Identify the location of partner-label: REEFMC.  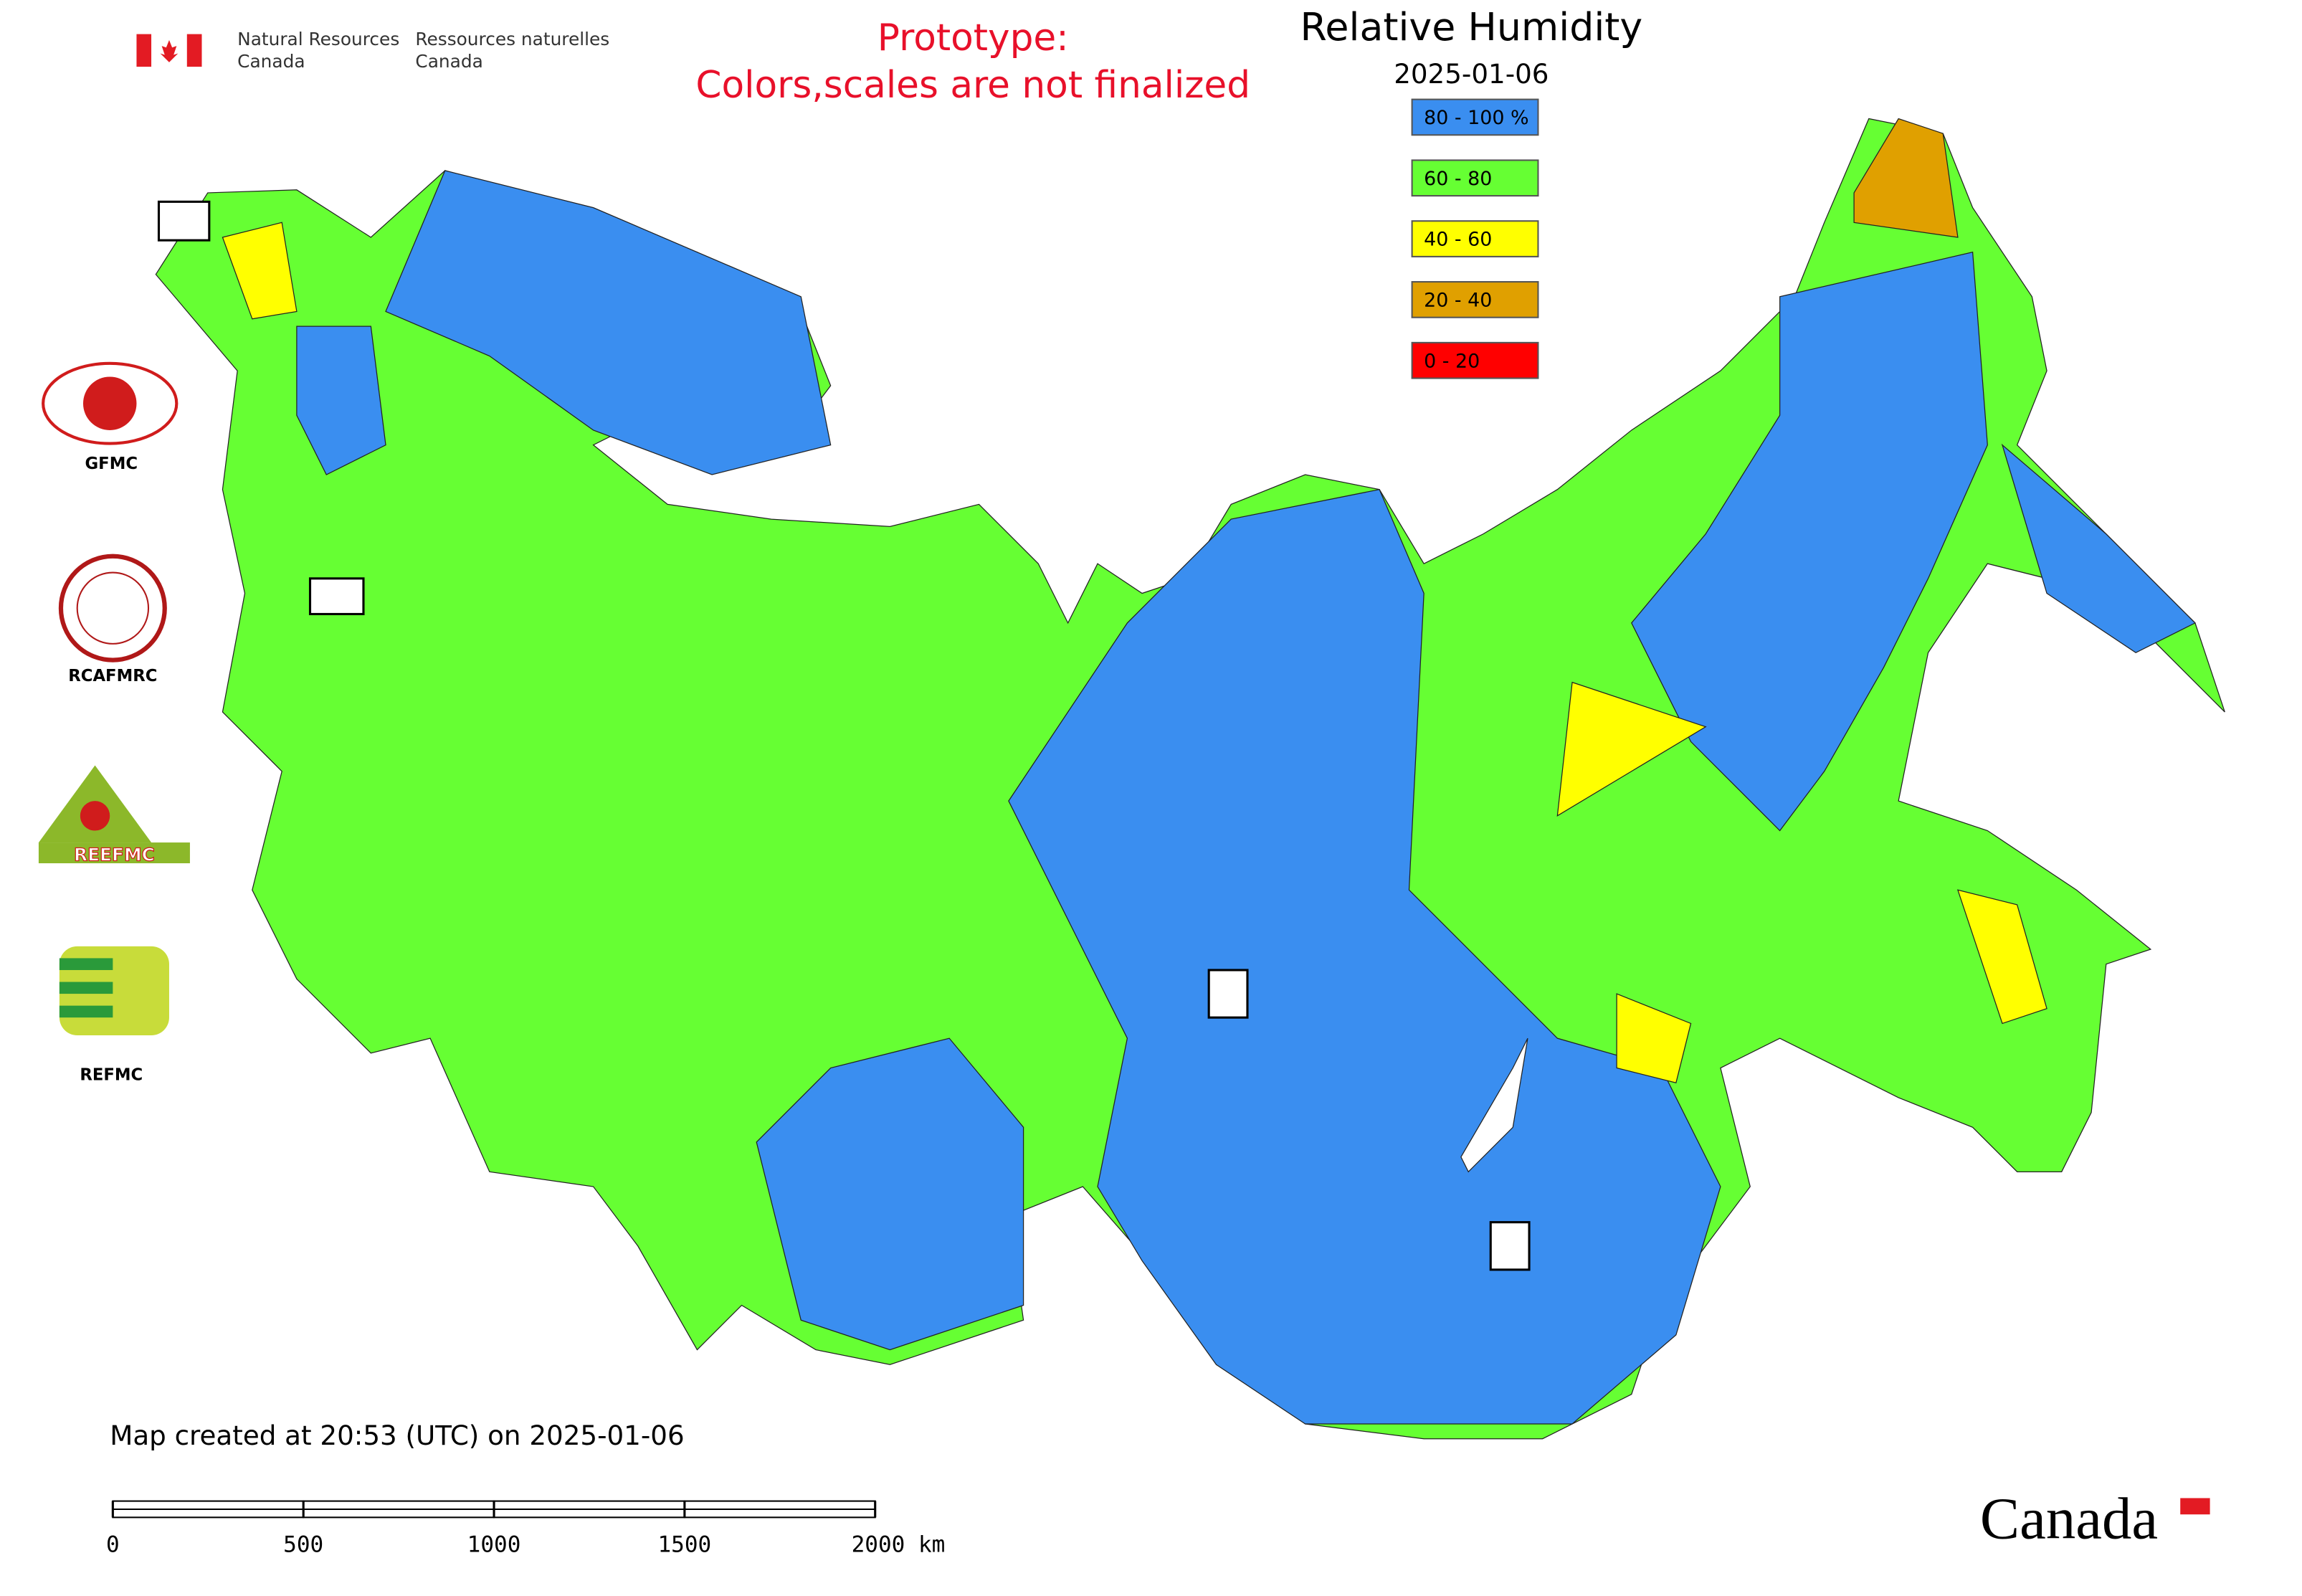
(114, 855).